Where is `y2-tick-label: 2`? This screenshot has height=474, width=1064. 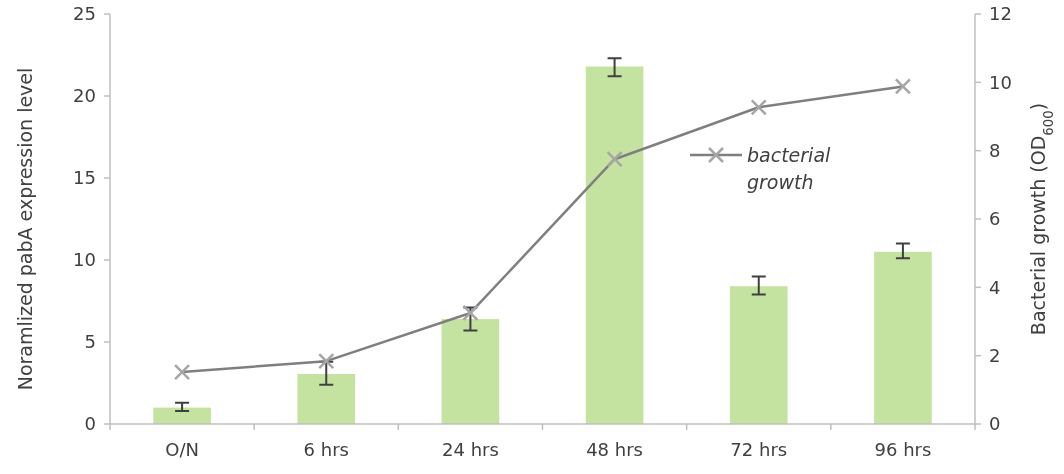
y2-tick-label: 2 is located at coordinates (995, 355).